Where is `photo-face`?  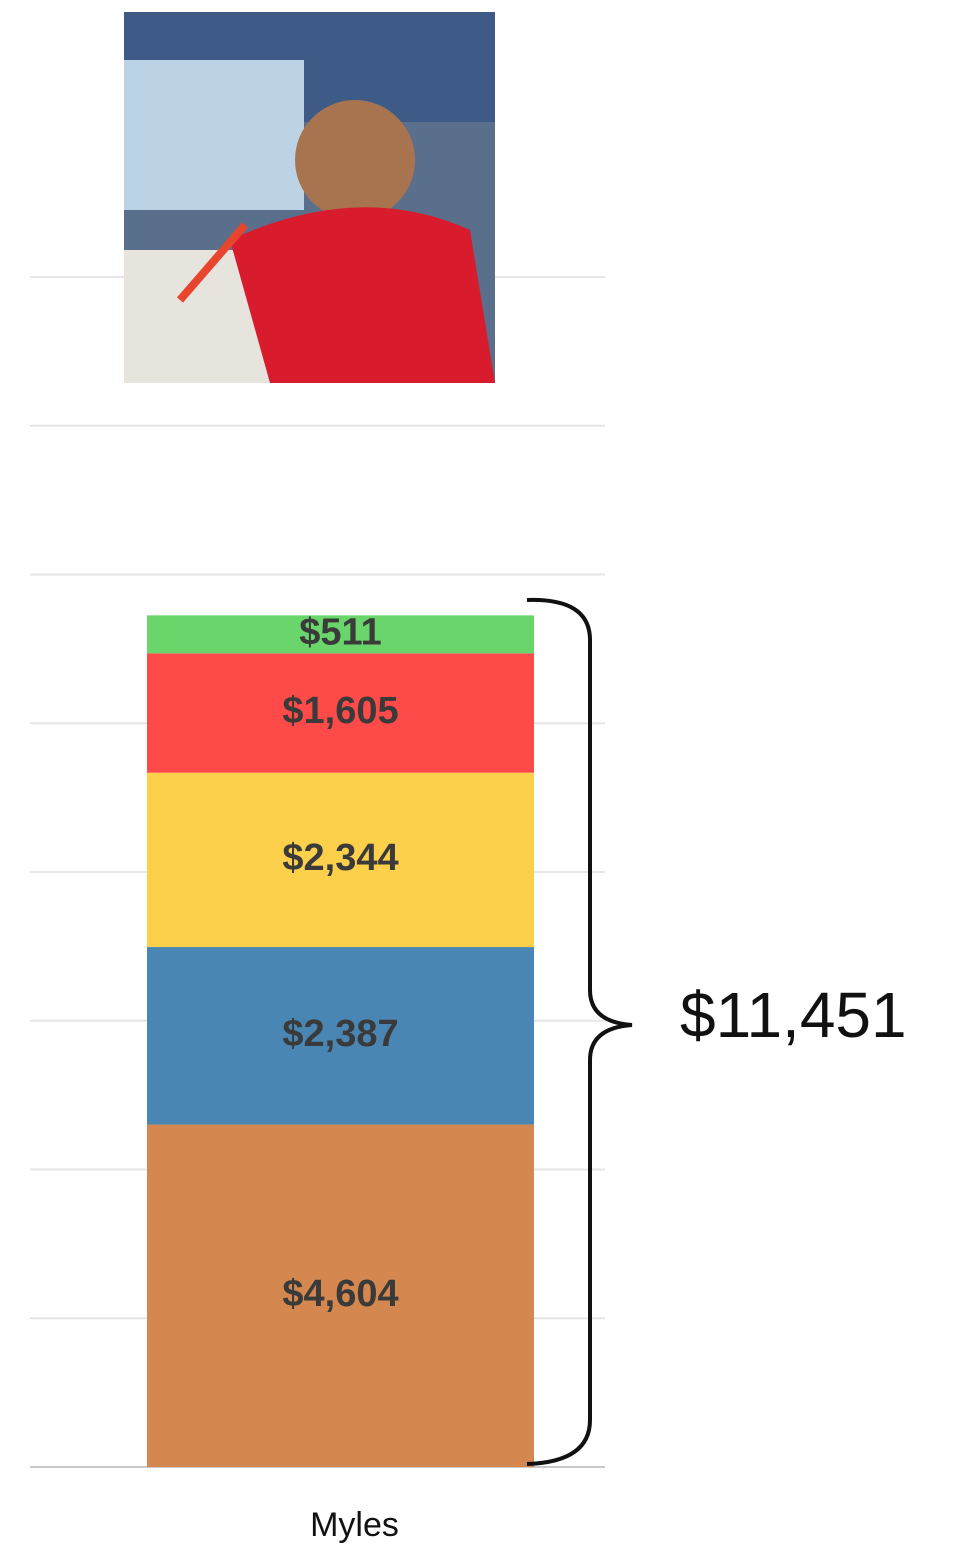
photo-face is located at coordinates (355, 160).